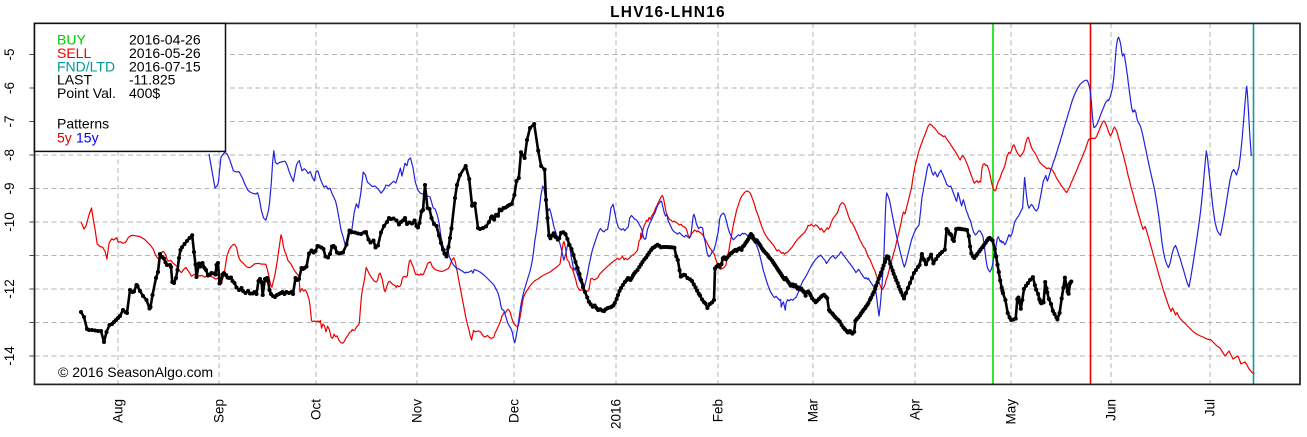  I want to click on svg-text: Apr, so click(915, 410).